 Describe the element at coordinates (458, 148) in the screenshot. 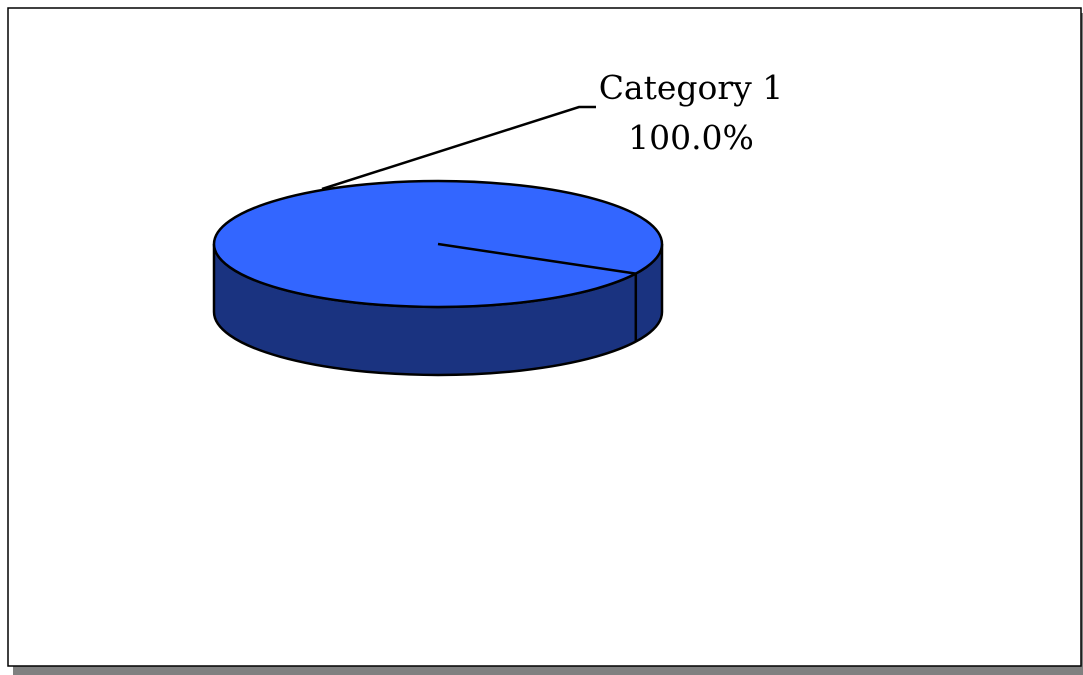

I see `data-label-leader-line` at that location.